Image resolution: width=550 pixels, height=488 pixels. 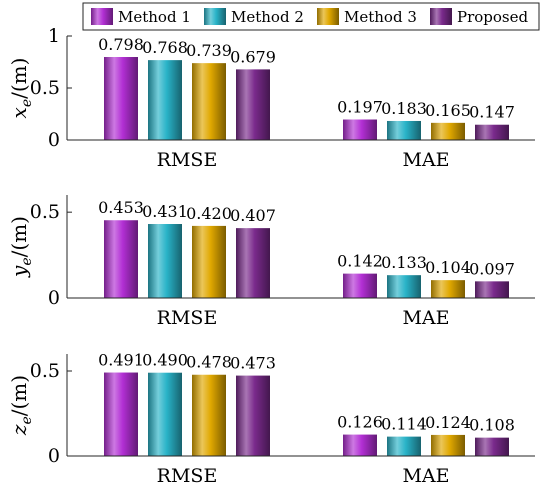 I want to click on value-label: 0.108, so click(x=492, y=425).